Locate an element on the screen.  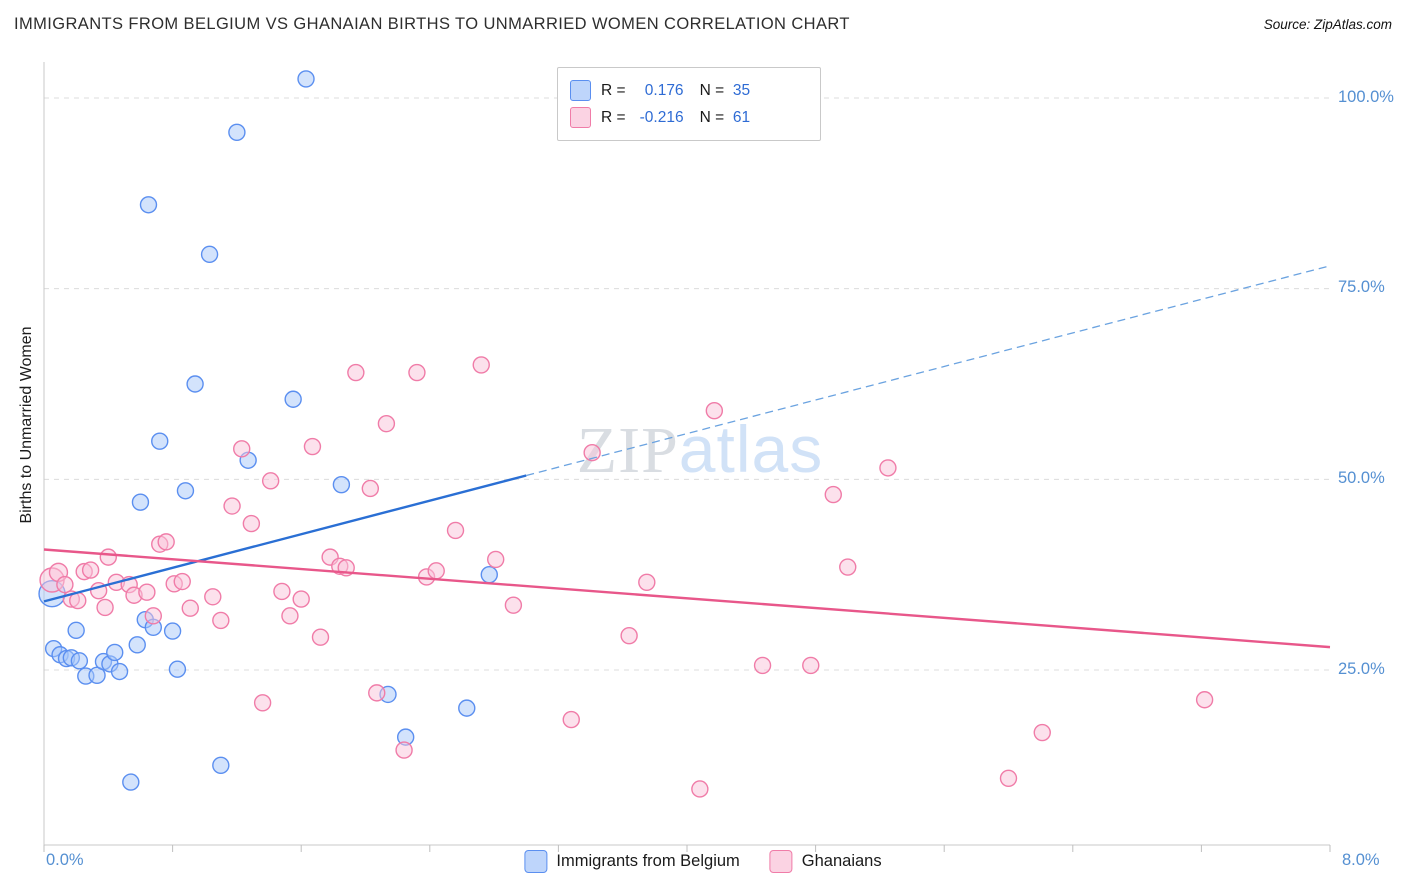
source-label: Source: ZipAtlas.com is located at coordinates (1327, 24).